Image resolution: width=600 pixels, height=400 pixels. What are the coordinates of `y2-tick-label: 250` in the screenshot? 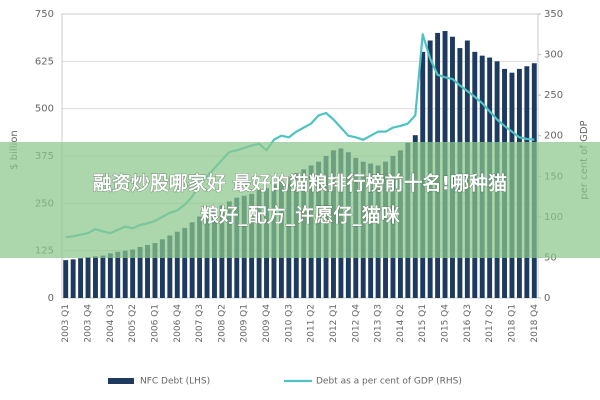 It's located at (553, 95).